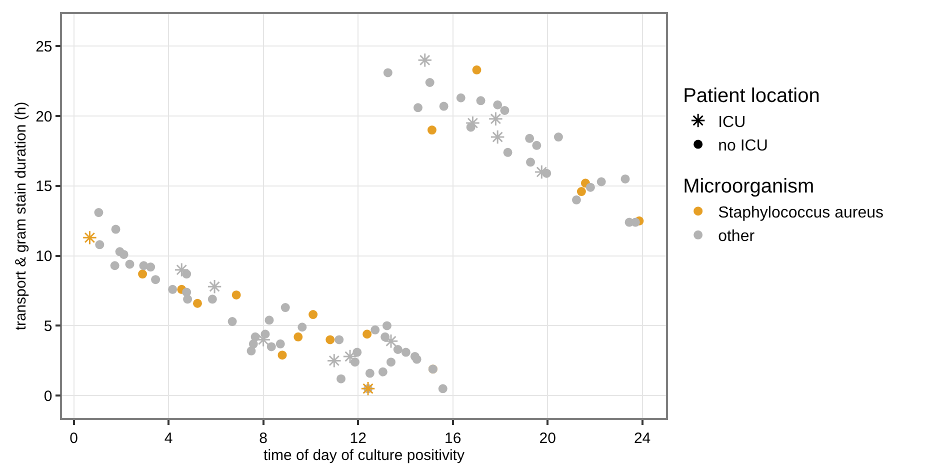  Describe the element at coordinates (737, 237) in the screenshot. I see `legend-label: other` at that location.